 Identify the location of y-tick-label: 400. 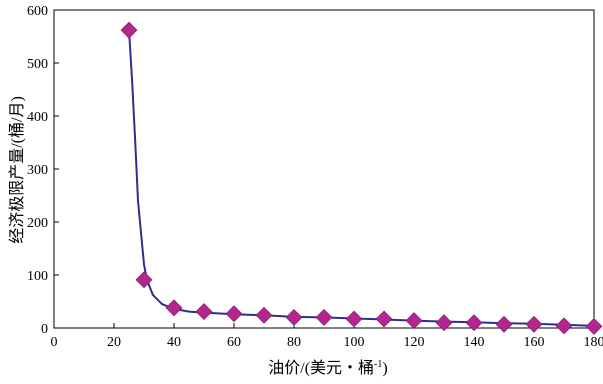
(37, 117).